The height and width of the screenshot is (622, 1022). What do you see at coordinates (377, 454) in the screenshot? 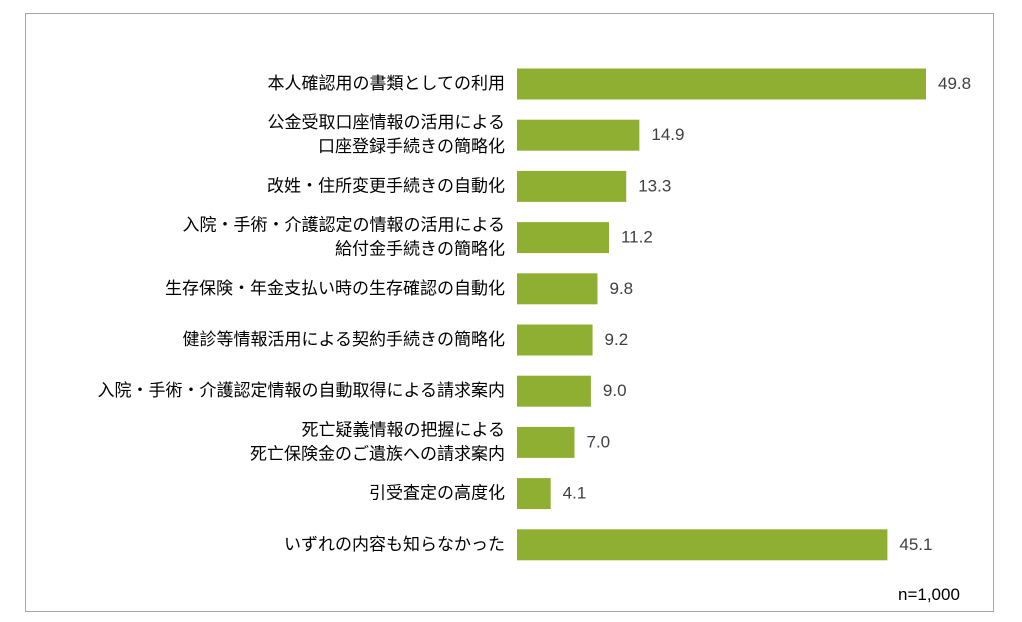
I see `category-label-8-line-2: 死亡保険金のご遺族への請求案内` at bounding box center [377, 454].